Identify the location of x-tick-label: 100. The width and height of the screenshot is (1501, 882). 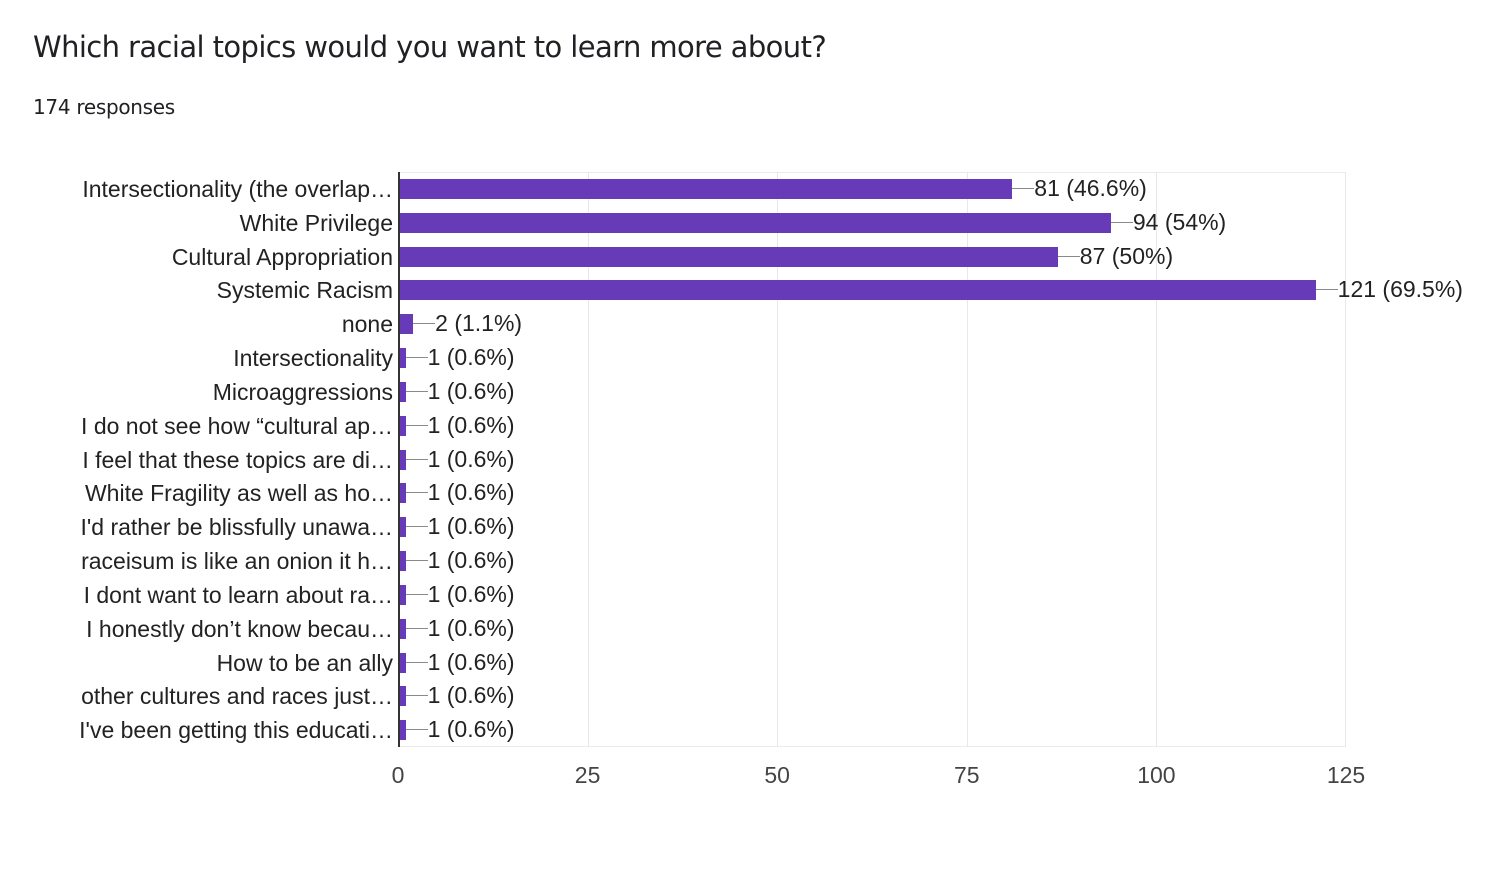
(1156, 775).